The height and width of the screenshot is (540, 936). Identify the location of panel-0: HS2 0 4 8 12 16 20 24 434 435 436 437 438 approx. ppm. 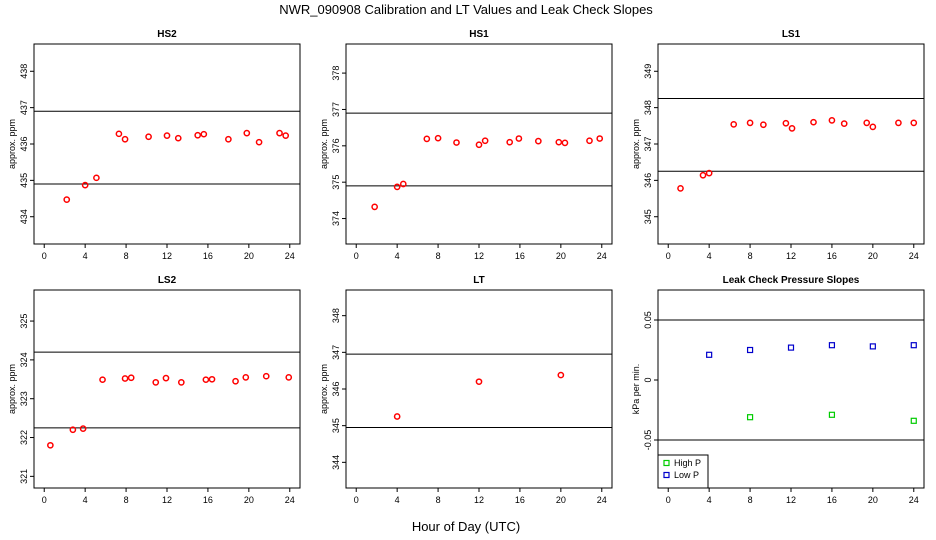
(154, 145).